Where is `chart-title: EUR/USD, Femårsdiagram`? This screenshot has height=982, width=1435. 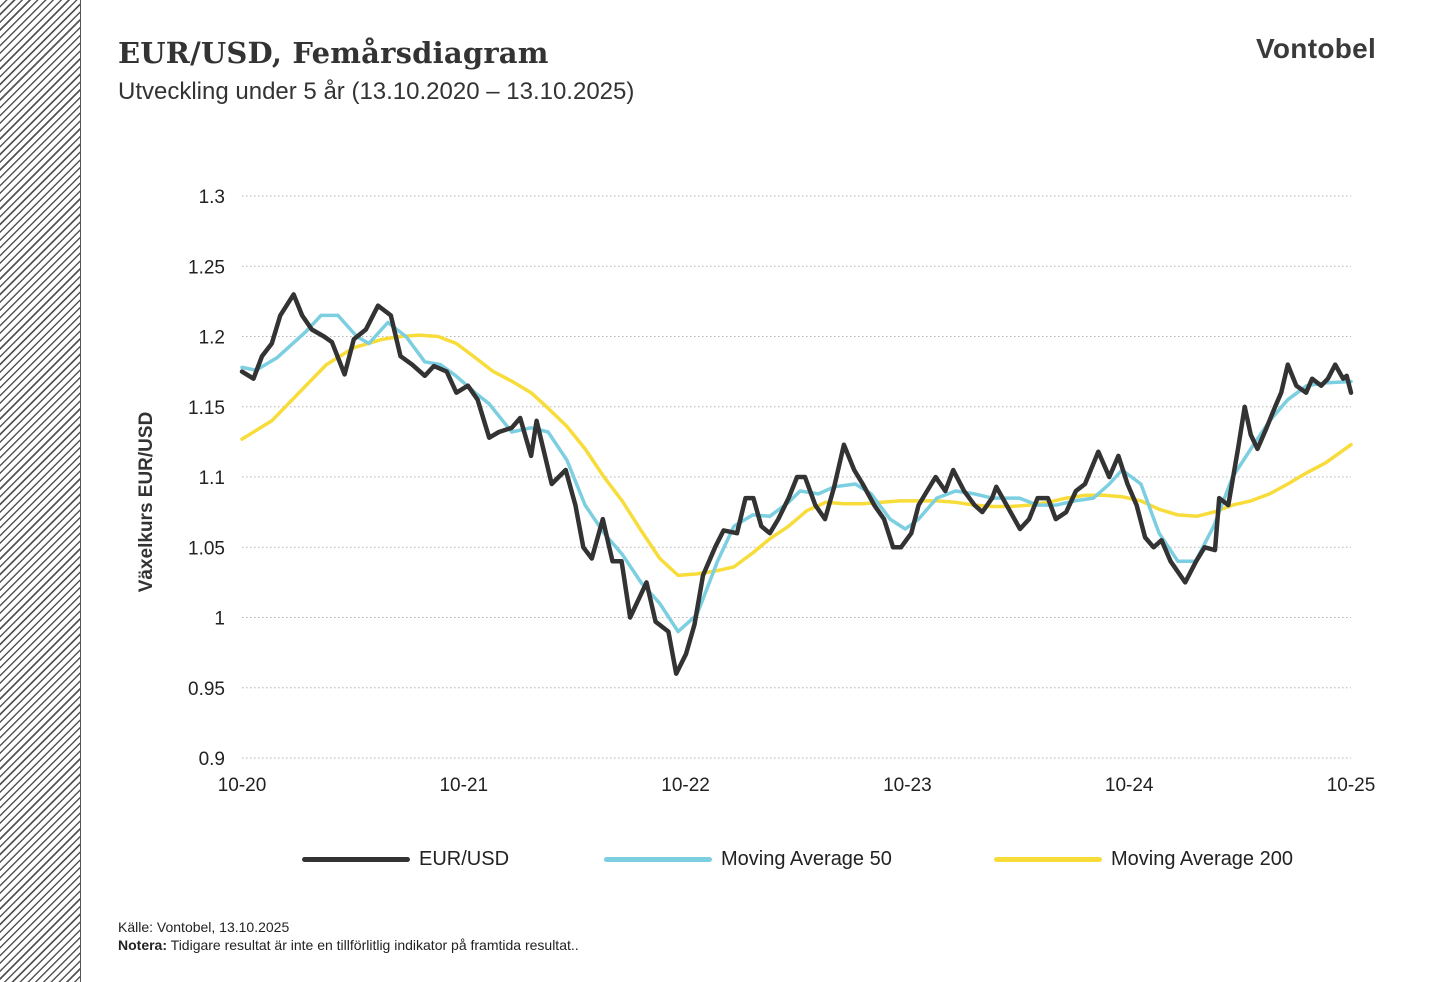
chart-title: EUR/USD, Femårsdiagram is located at coordinates (333, 53).